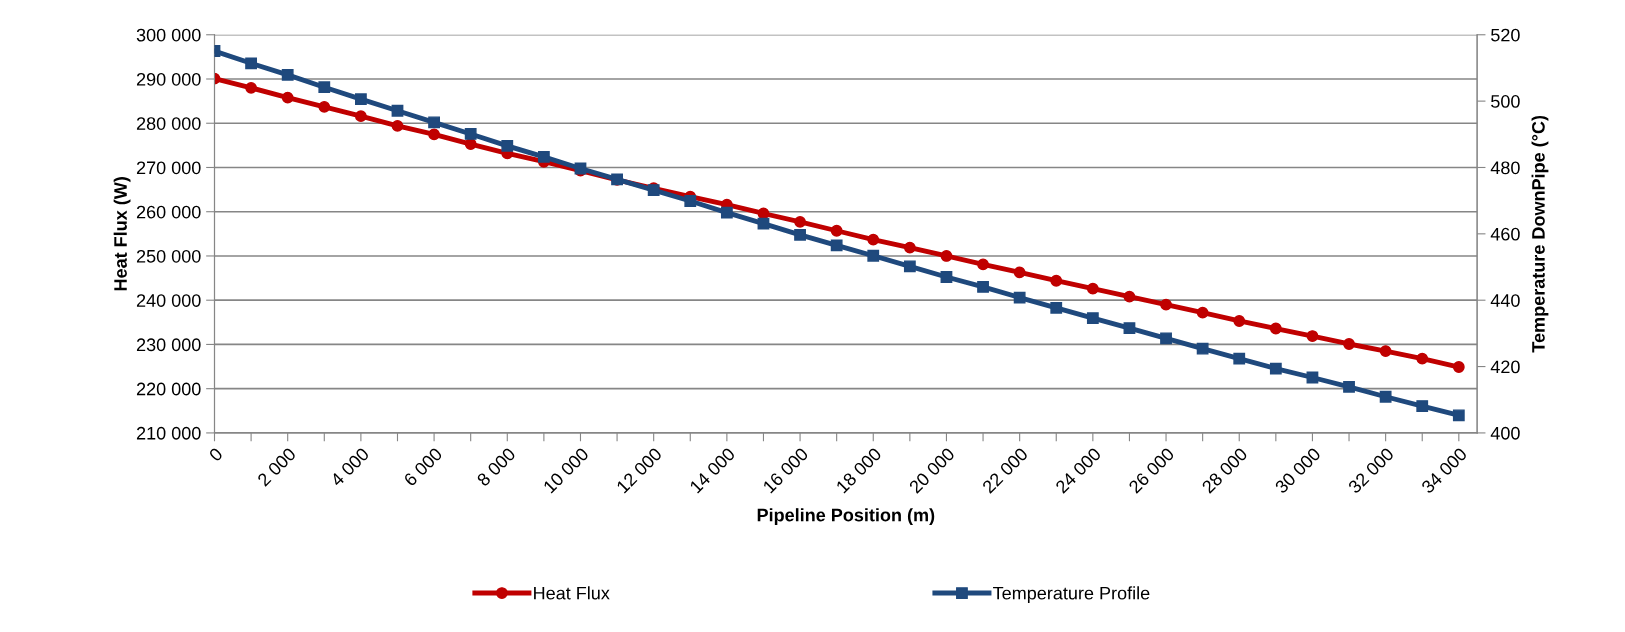 The width and height of the screenshot is (1625, 632). What do you see at coordinates (1505, 168) in the screenshot?
I see `y2-tick-label: 480` at bounding box center [1505, 168].